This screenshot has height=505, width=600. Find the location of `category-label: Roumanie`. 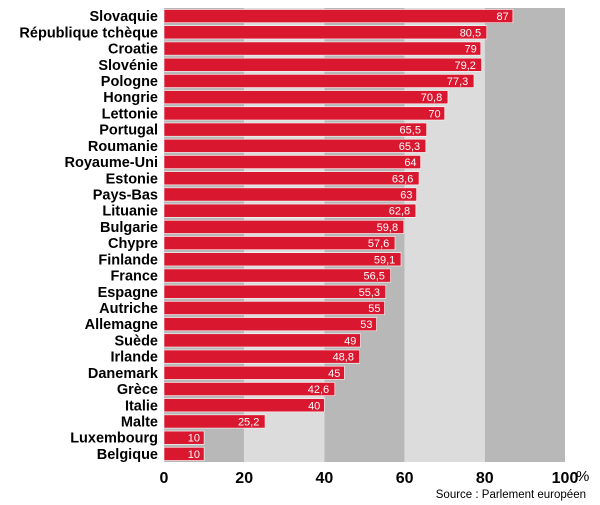

category-label: Roumanie is located at coordinates (123, 147).